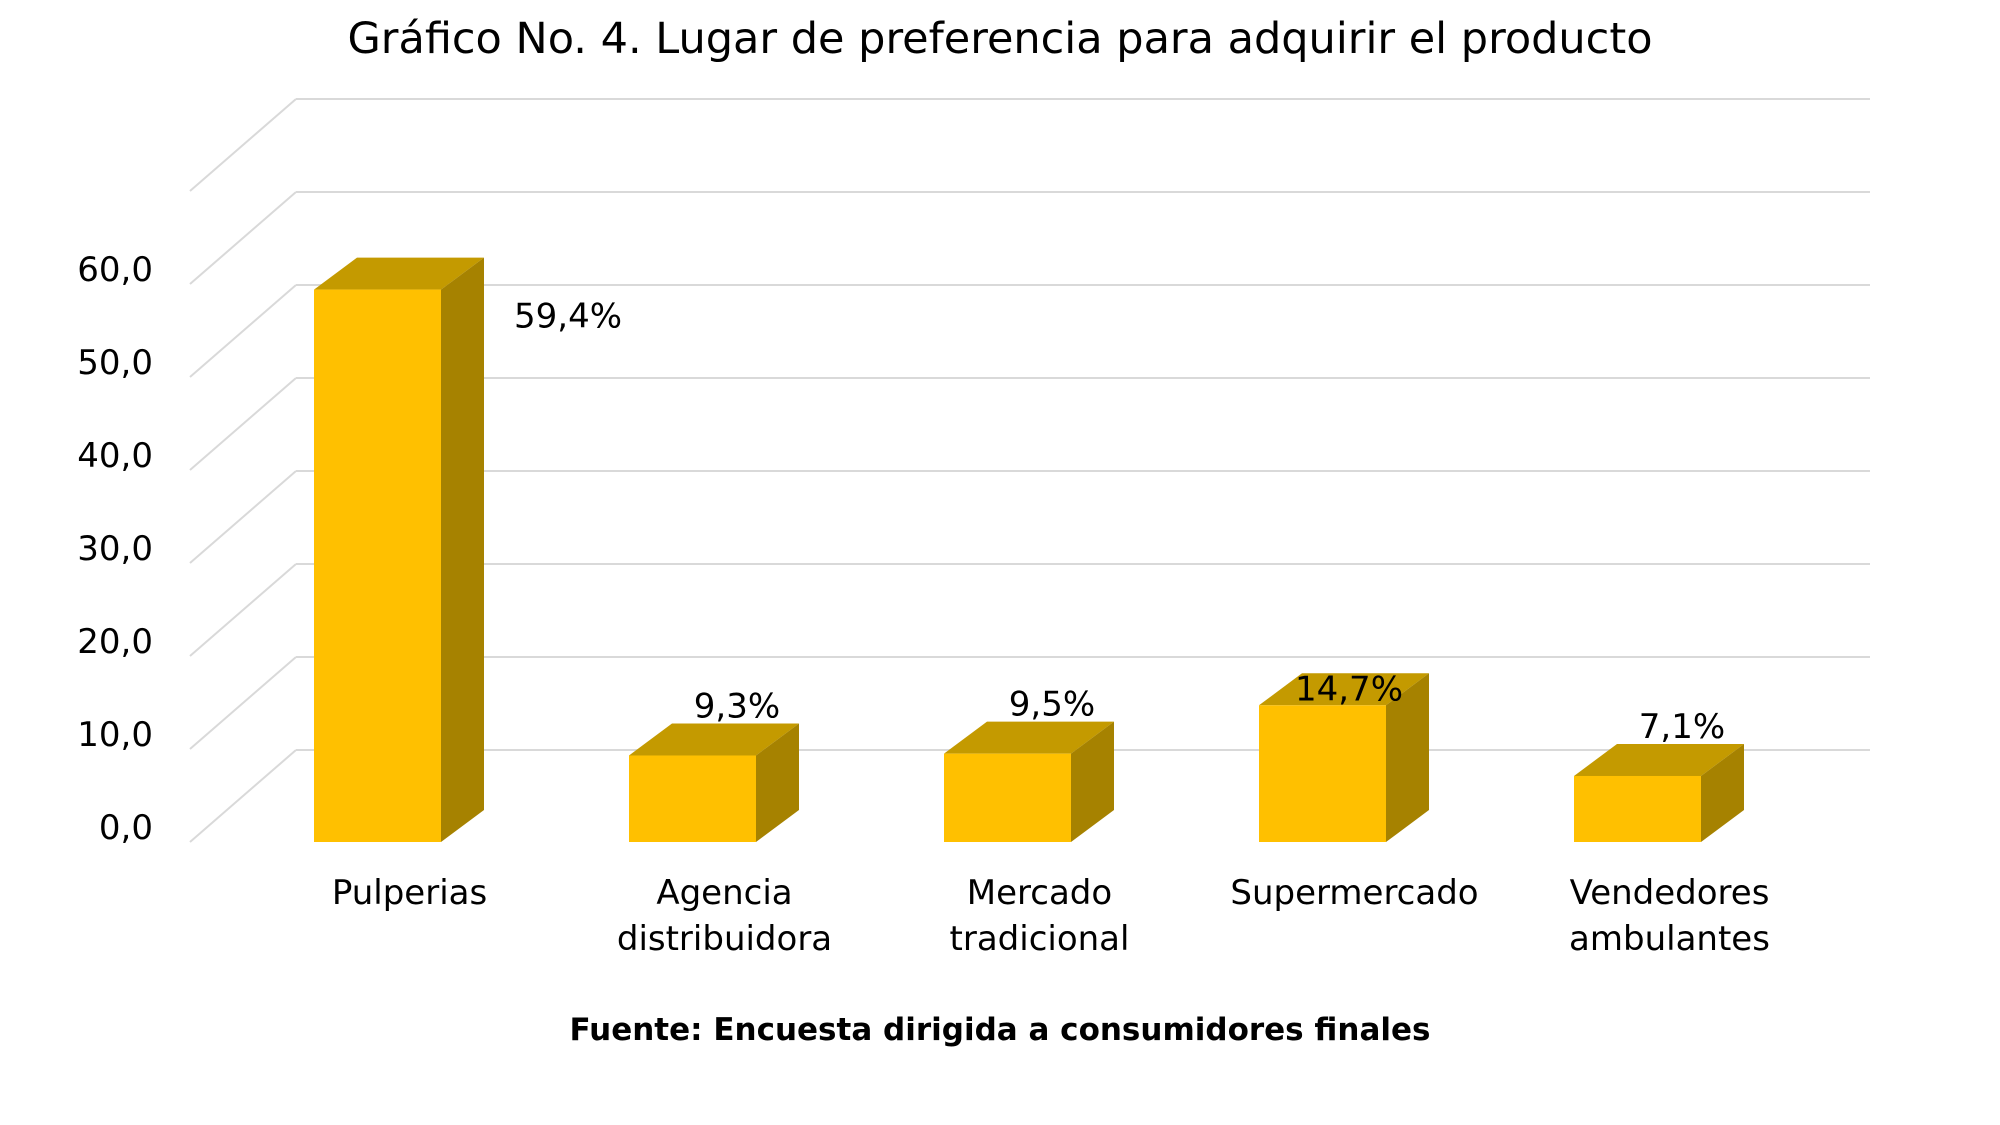 The image size is (2000, 1125). I want to click on y-tick-label: 50,0, so click(115, 363).